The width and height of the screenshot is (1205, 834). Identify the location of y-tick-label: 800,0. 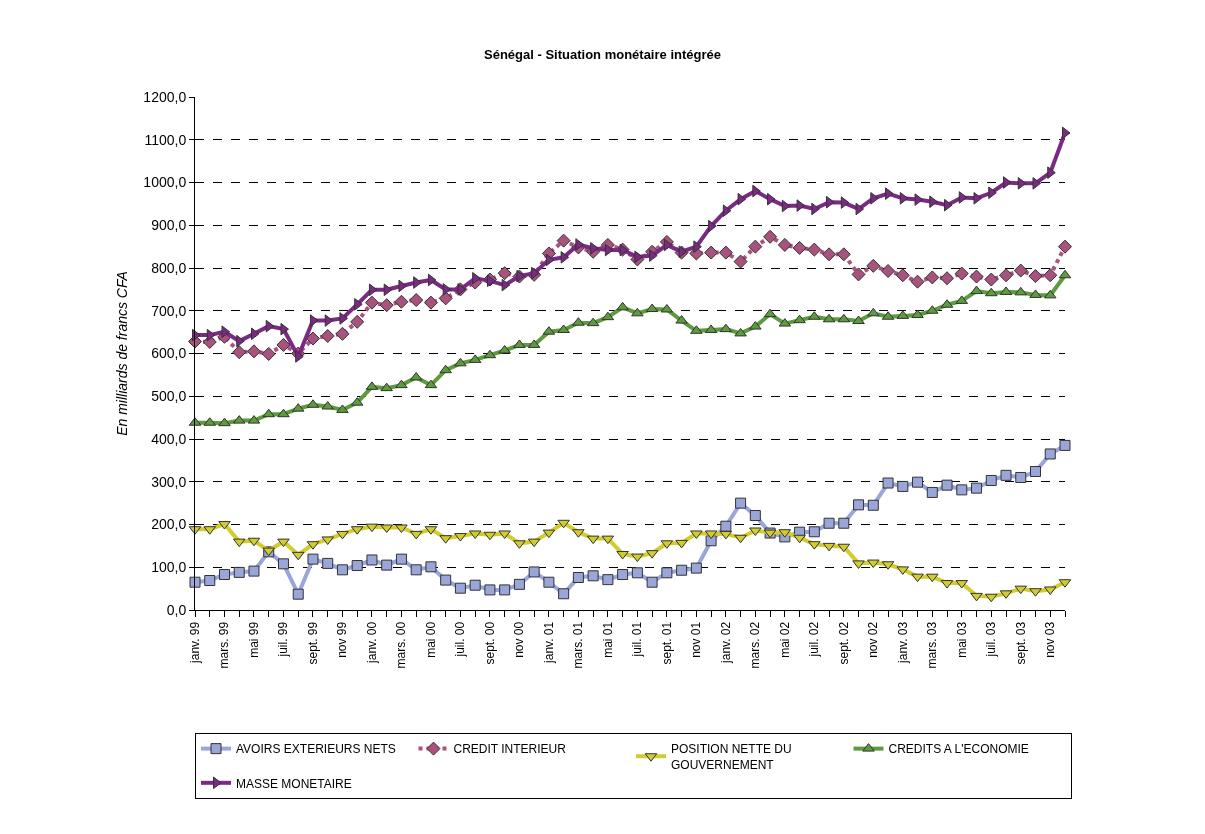
(169, 267).